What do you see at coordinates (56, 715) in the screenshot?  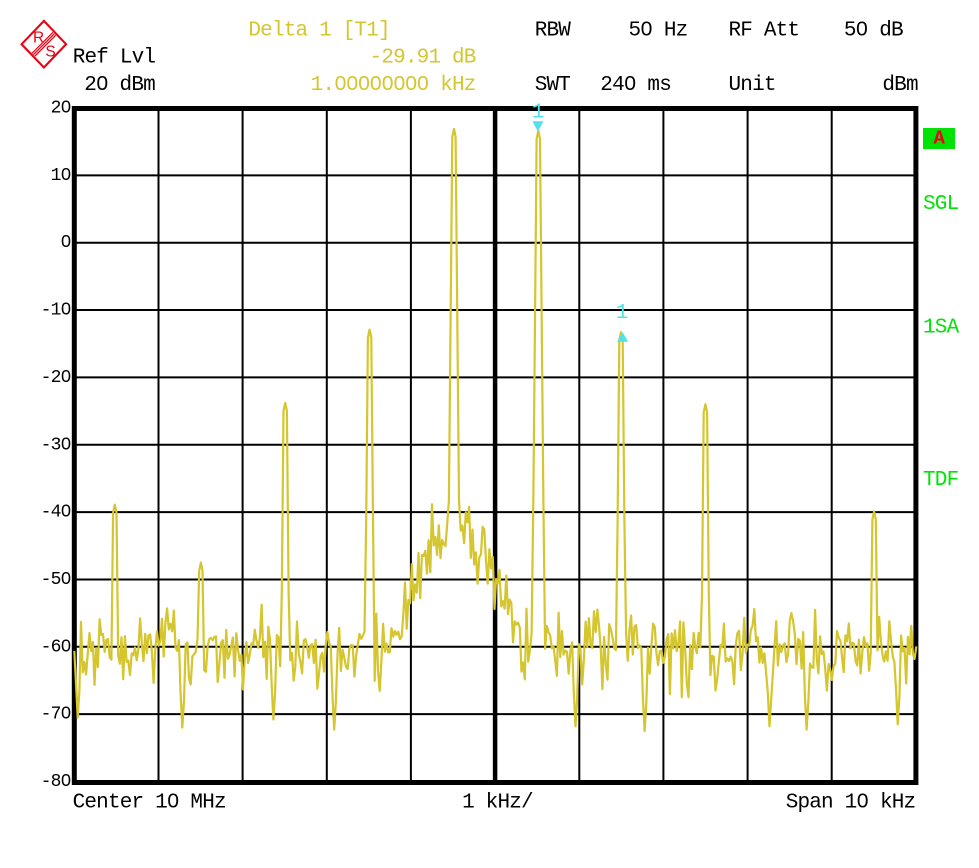 I see `svg-text: -70` at bounding box center [56, 715].